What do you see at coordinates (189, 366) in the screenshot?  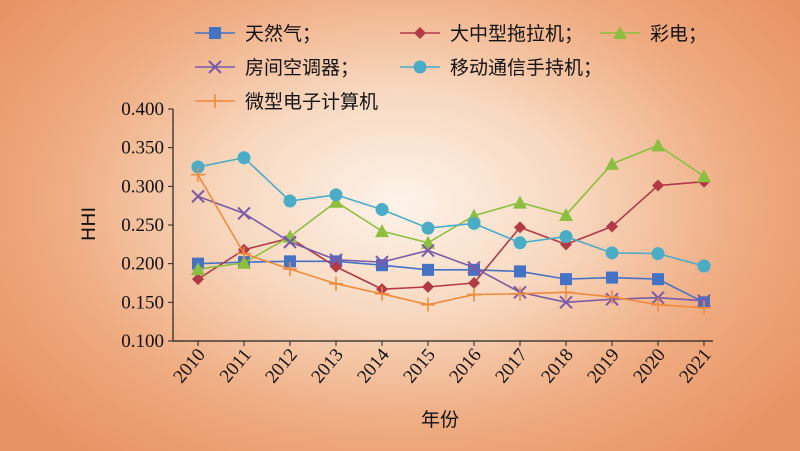 I see `x-tick-label: 2010` at bounding box center [189, 366].